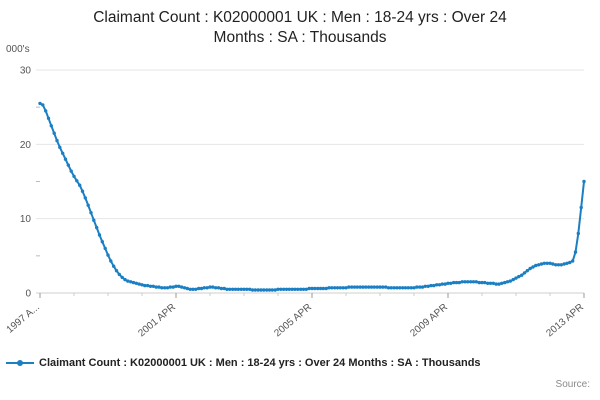 The image size is (600, 400). I want to click on source-label: Source:, so click(572, 384).